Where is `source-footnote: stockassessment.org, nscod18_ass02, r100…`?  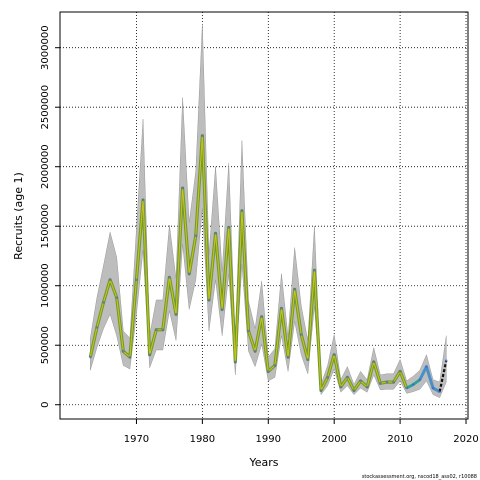 source-footnote: stockassessment.org, nscod18_ass02, r100… is located at coordinates (419, 477).